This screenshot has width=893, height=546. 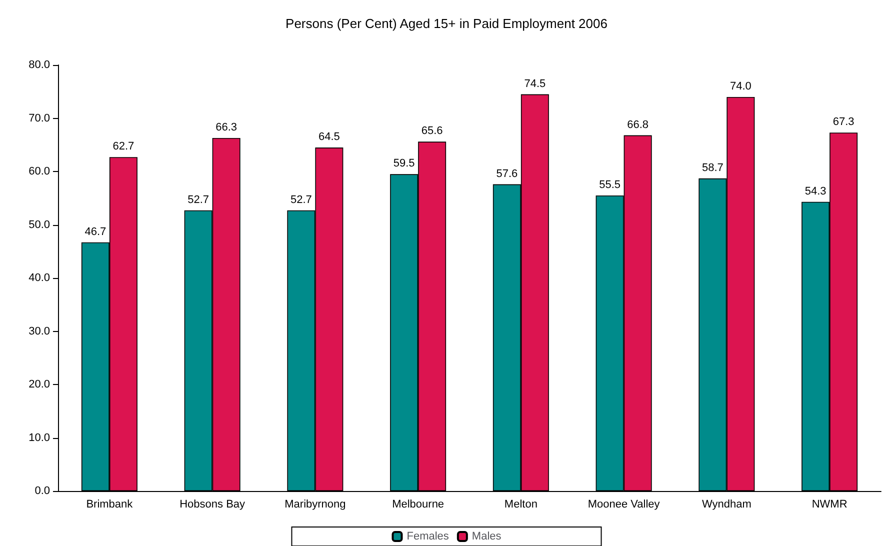 I want to click on legend-label: Females, so click(x=428, y=536).